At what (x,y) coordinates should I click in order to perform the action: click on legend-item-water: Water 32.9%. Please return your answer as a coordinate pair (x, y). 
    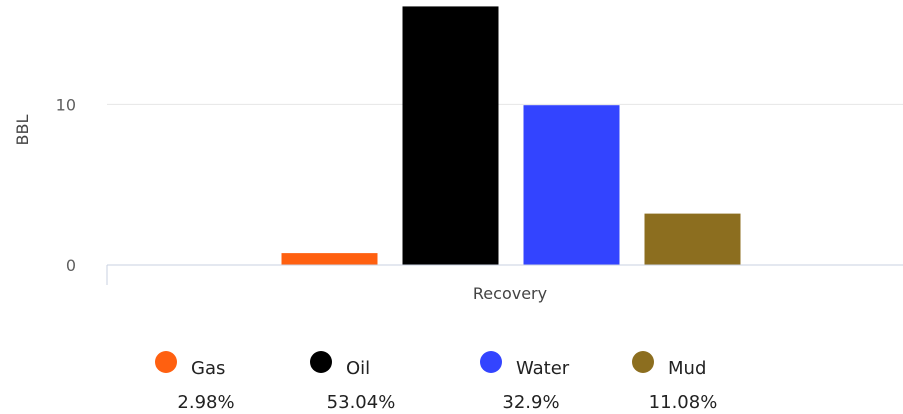
    Looking at the image, I should click on (525, 382).